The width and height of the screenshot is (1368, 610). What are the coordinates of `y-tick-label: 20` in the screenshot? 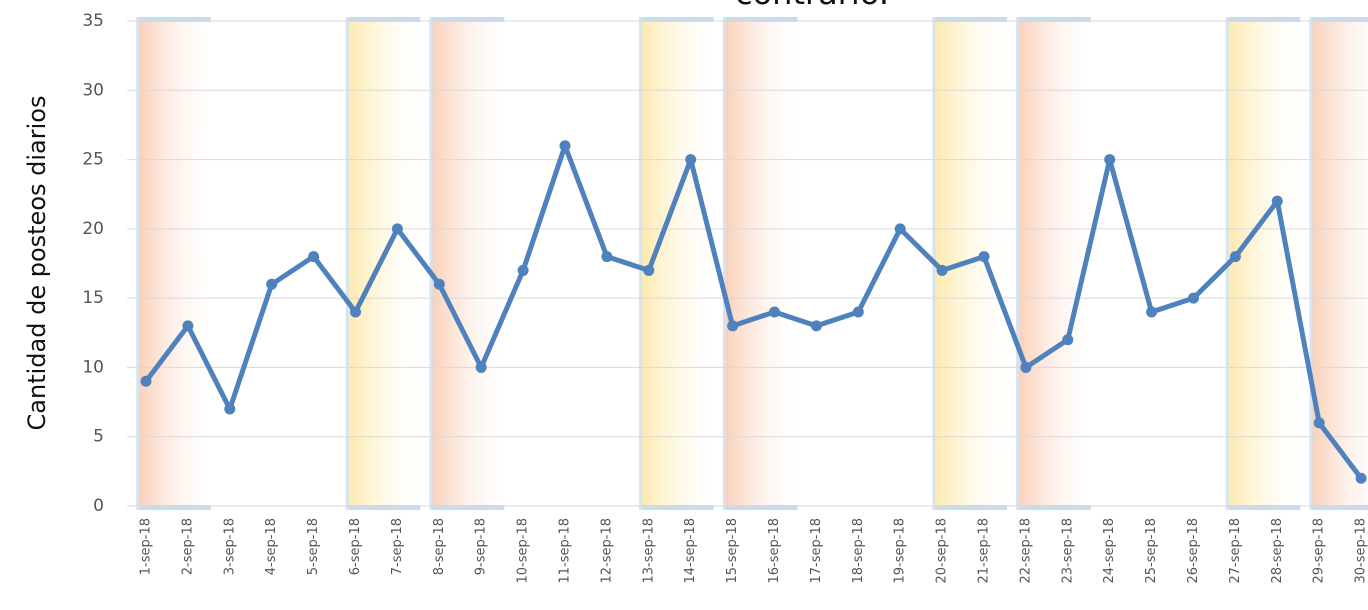 It's located at (93, 229).